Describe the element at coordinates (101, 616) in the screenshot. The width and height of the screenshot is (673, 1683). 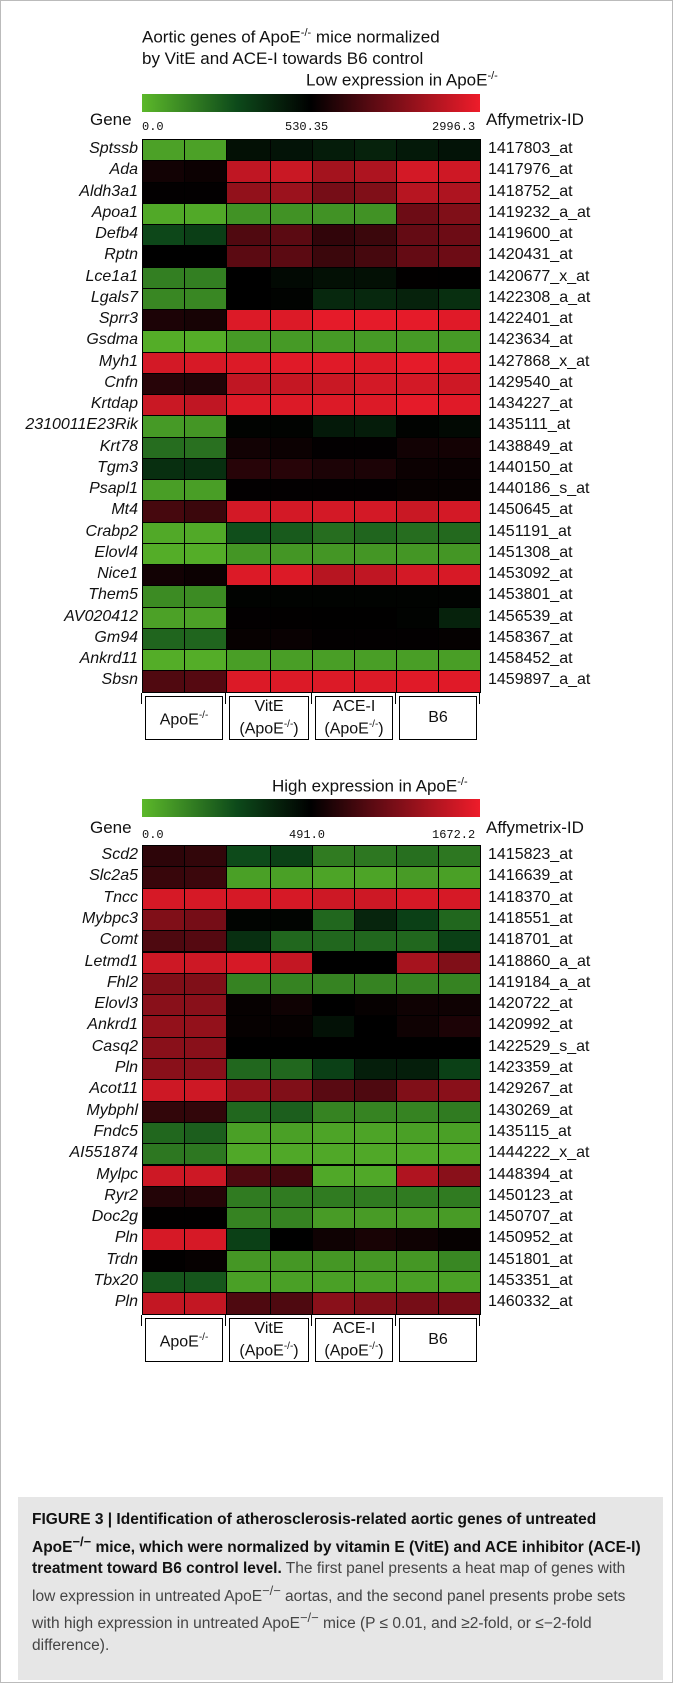
I see `gene-label: AV020412` at that location.